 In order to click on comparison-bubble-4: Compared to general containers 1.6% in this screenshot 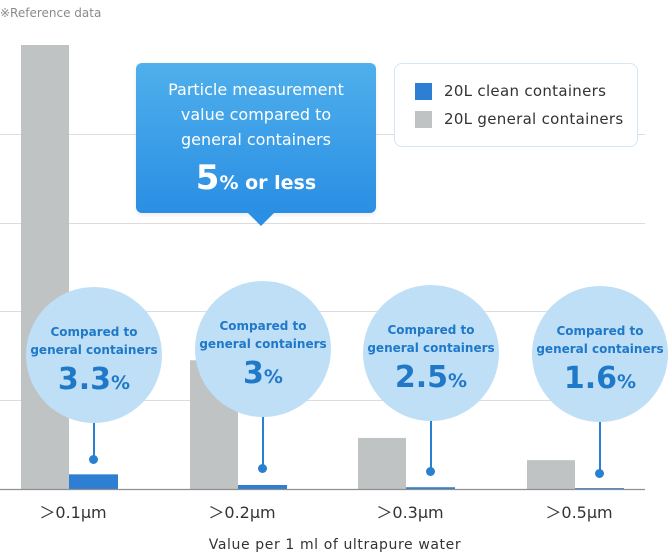, I will do `click(600, 354)`.